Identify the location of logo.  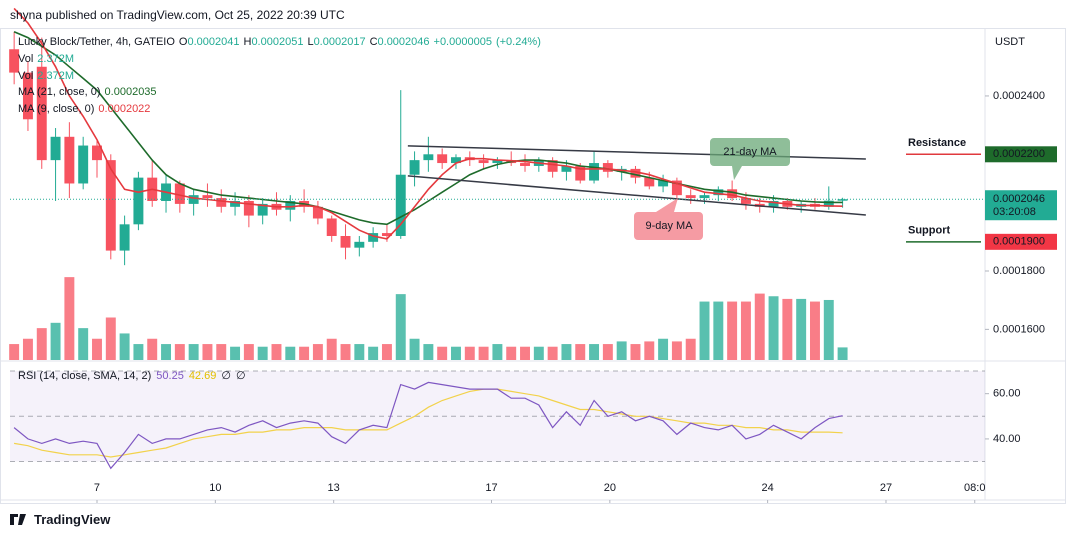
(18, 519).